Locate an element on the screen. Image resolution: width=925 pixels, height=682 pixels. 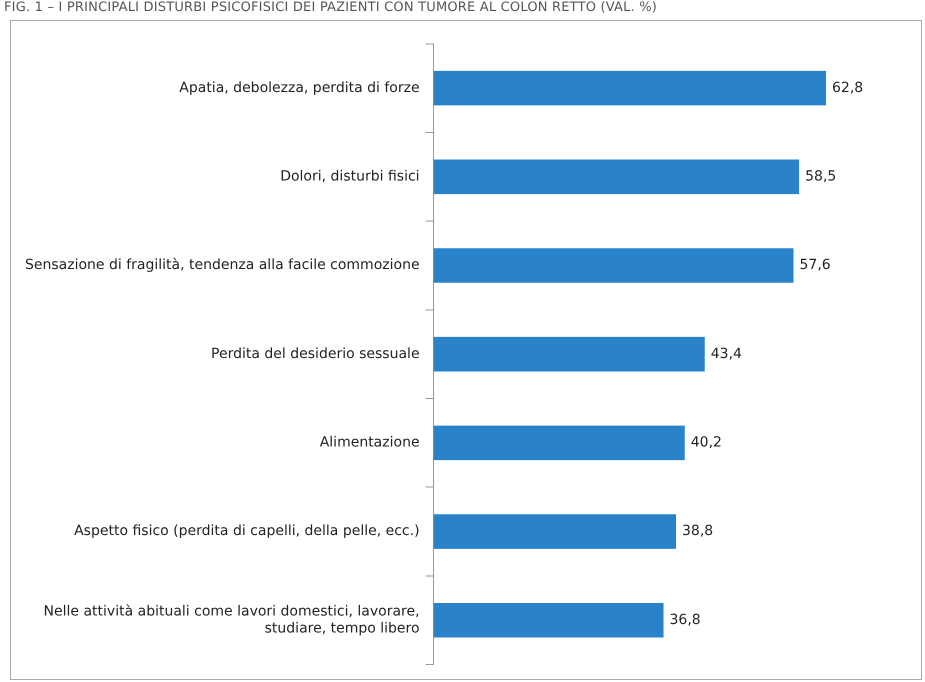
y-tick-label: Aspetto fisico (perdita di capelli, della pelle, ecc.) is located at coordinates (247, 531).